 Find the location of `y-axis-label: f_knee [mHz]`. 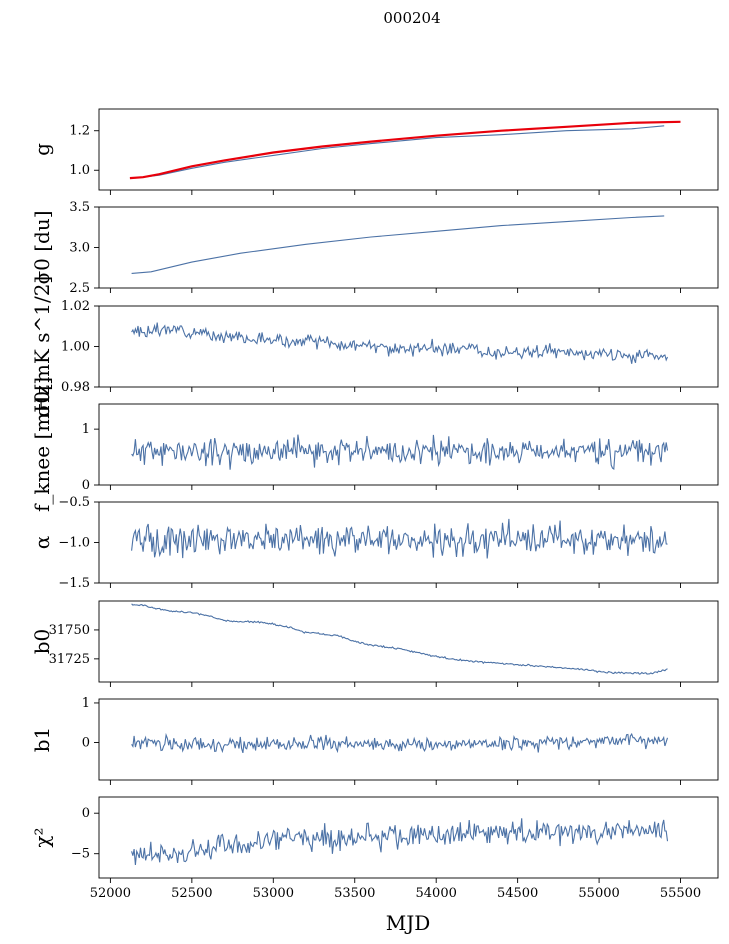

y-axis-label: f_knee [mHz] is located at coordinates (42, 444).